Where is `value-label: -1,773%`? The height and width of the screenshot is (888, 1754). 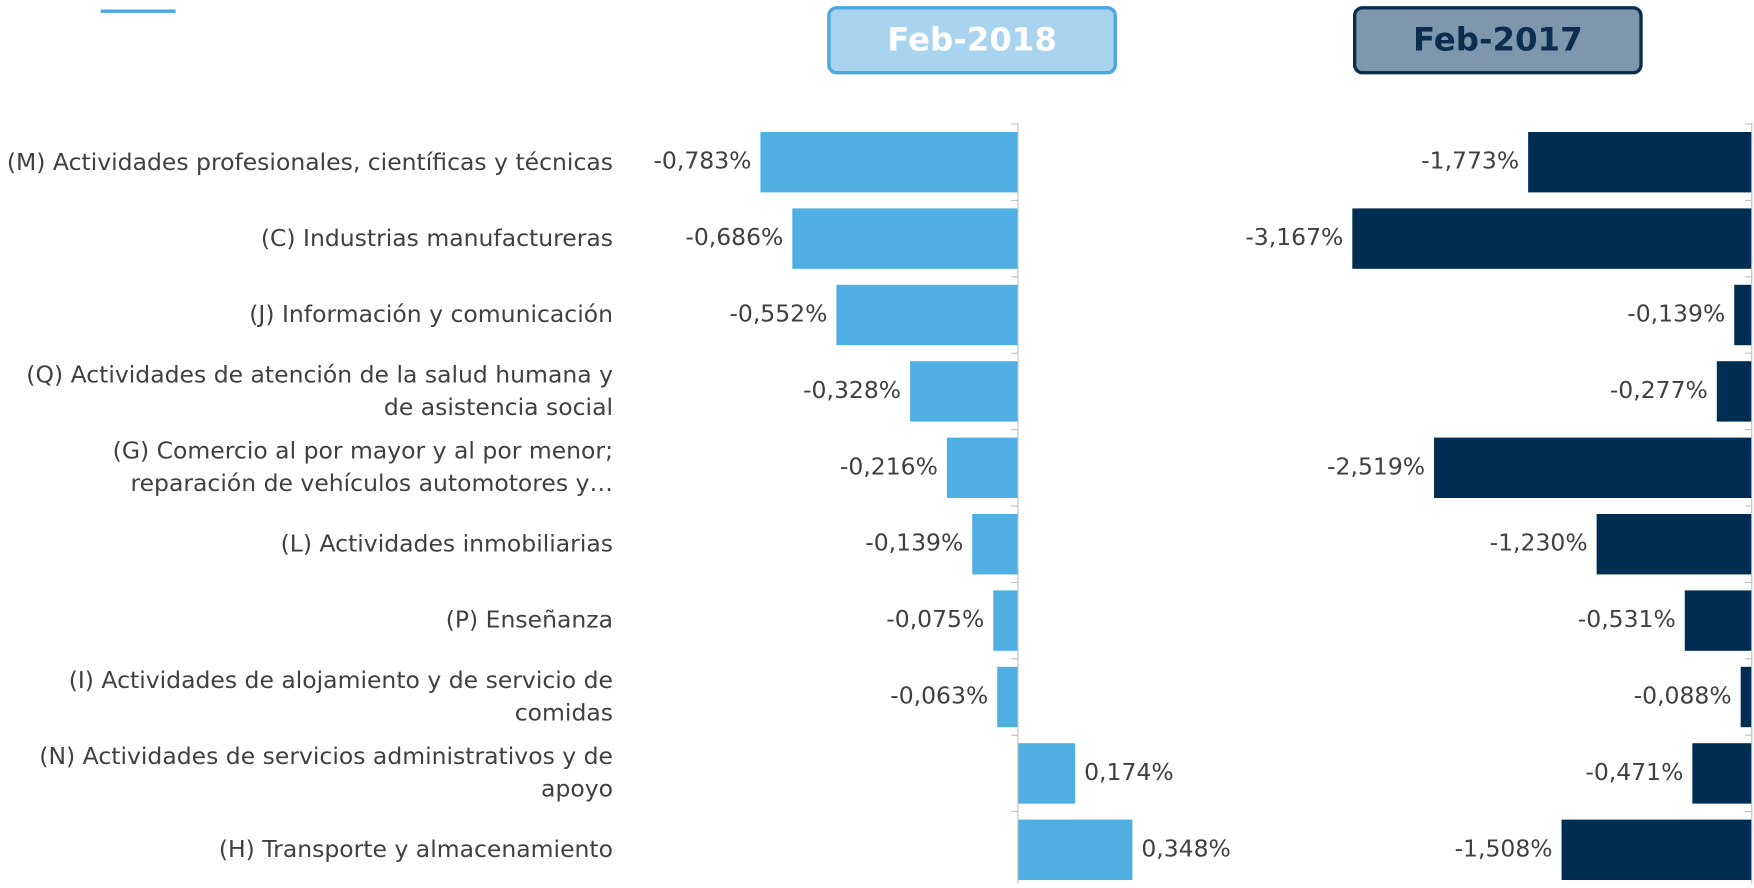 value-label: -1,773% is located at coordinates (1470, 161).